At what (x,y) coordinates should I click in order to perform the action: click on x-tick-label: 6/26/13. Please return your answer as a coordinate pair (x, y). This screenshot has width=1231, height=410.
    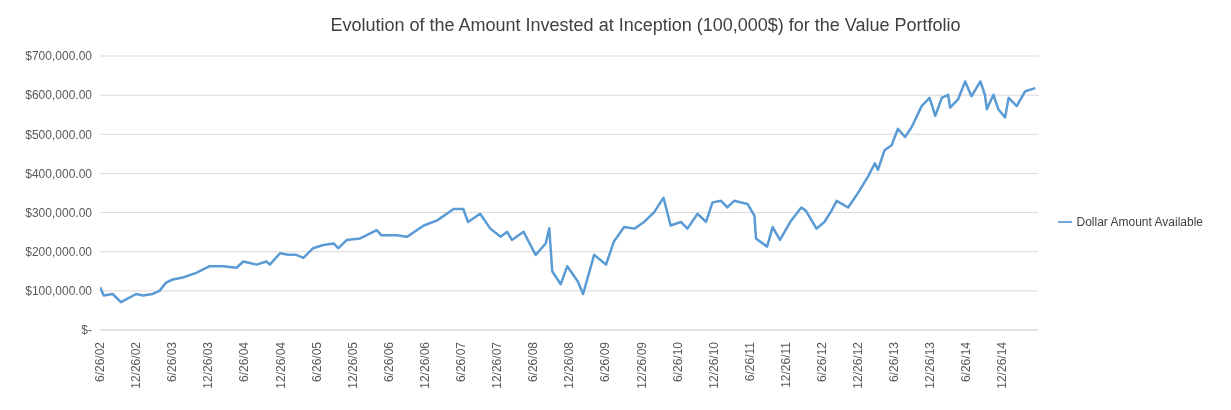
    Looking at the image, I should click on (894, 362).